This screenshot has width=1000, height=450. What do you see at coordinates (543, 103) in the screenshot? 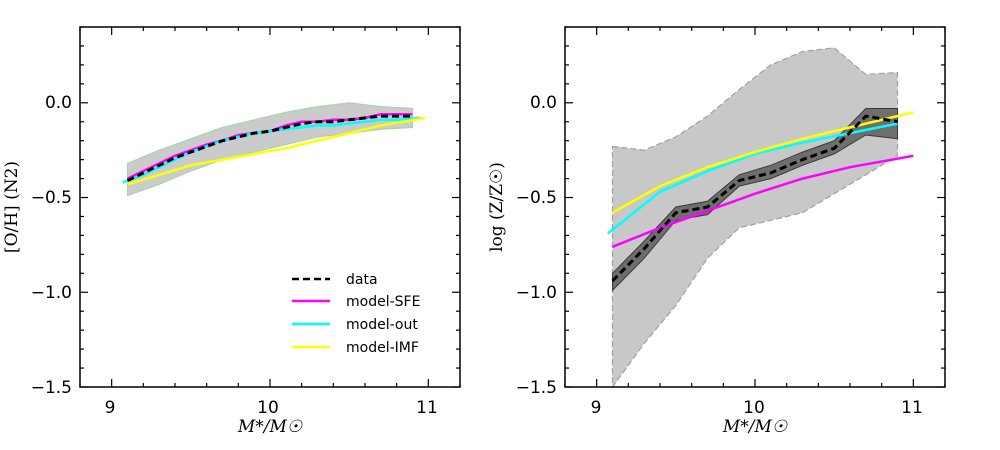
I see `panel-right-ytick-label: 0.0` at bounding box center [543, 103].